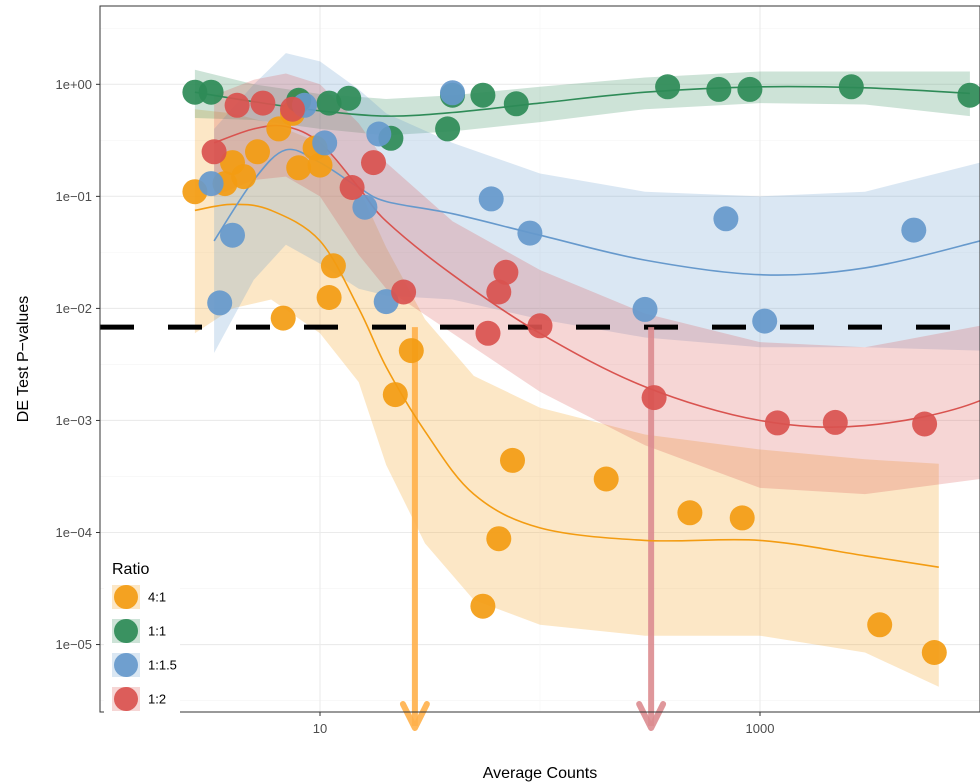 The height and width of the screenshot is (784, 980). Describe the element at coordinates (23, 359) in the screenshot. I see `y-axis-title: DE Test P−values` at that location.